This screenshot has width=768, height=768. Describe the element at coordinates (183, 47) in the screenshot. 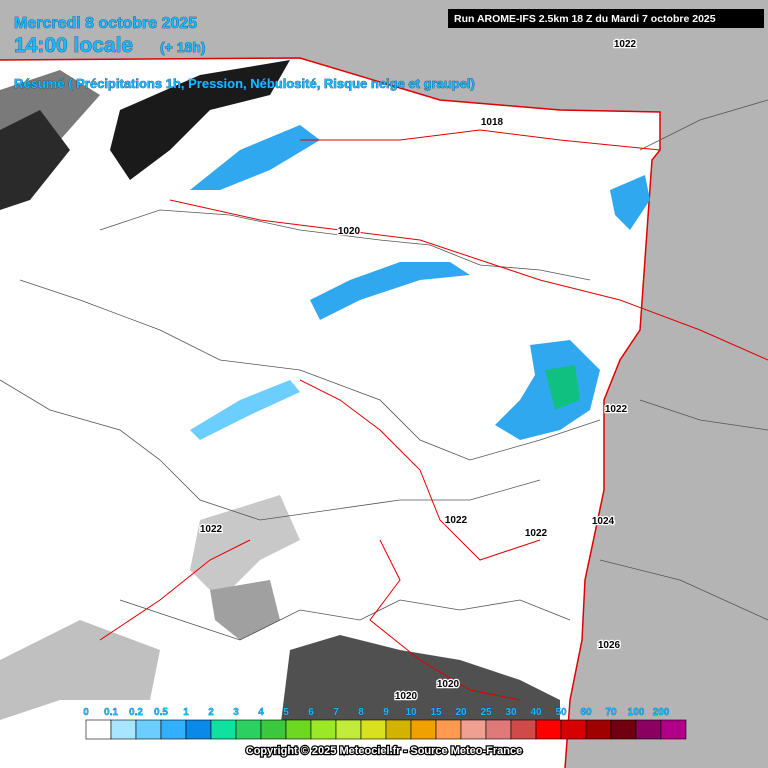

I see `lead-time: (+ 18h)` at that location.